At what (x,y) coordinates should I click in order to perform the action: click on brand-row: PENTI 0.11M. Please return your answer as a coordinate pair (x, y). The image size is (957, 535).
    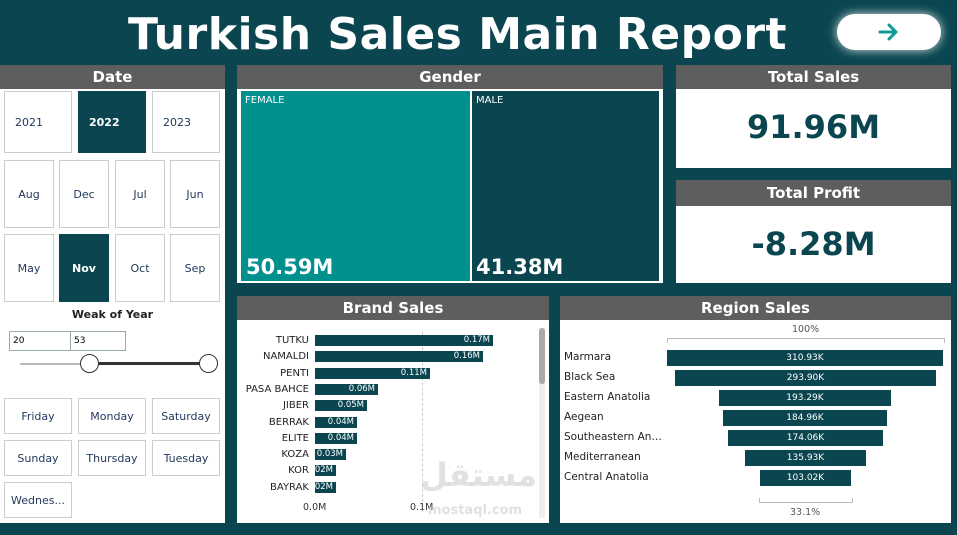
    Looking at the image, I should click on (387, 373).